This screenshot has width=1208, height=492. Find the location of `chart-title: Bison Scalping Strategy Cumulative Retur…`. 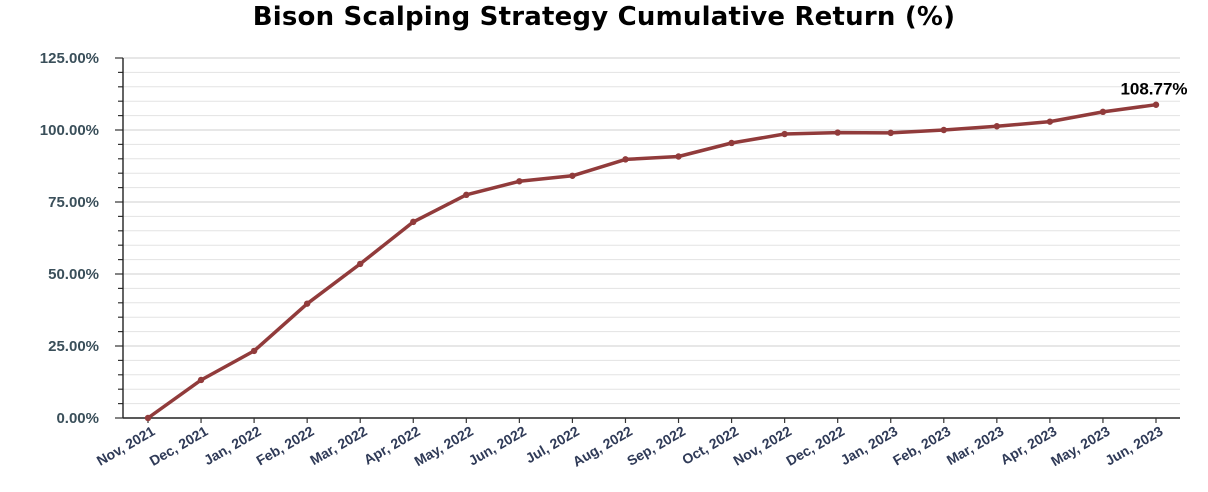

chart-title: Bison Scalping Strategy Cumulative Retur… is located at coordinates (604, 17).